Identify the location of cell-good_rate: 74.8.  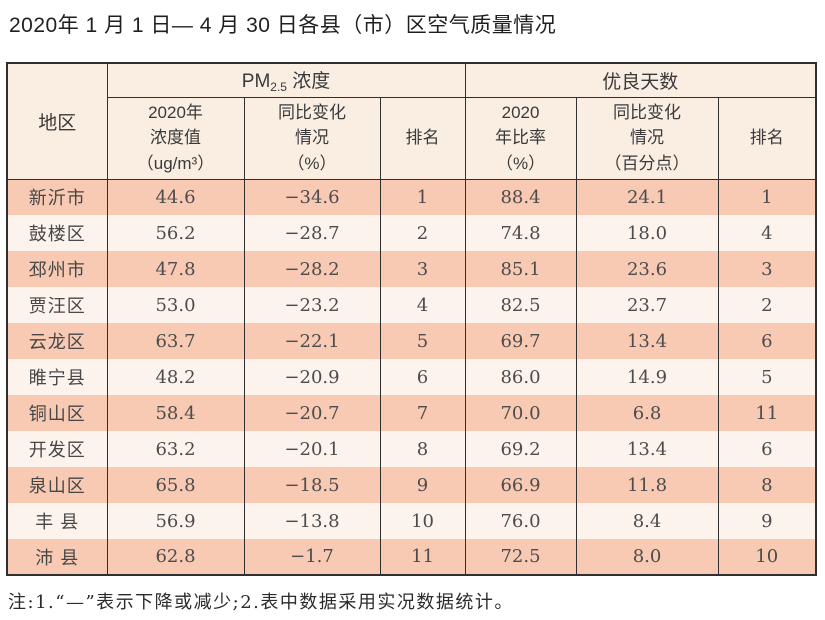
(520, 233).